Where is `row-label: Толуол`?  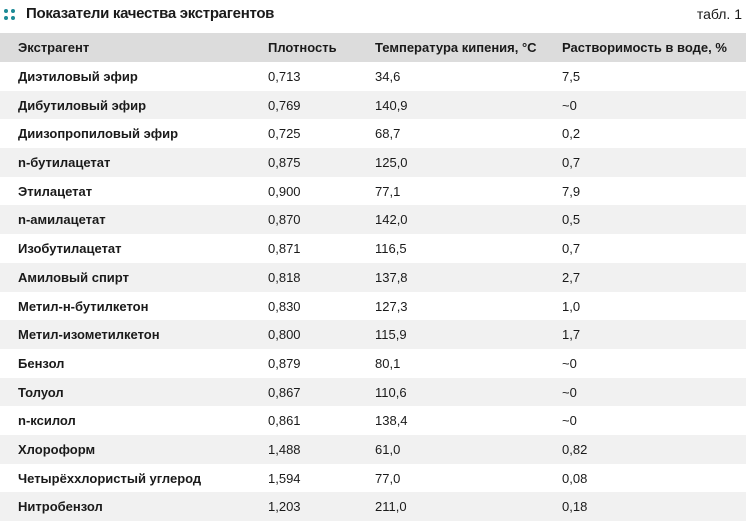 row-label: Толуол is located at coordinates (41, 392).